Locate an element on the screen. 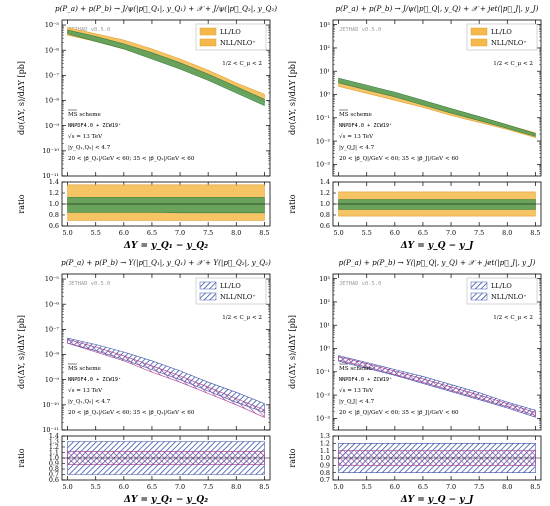  x-tick-label: 7.5 is located at coordinates (479, 487).